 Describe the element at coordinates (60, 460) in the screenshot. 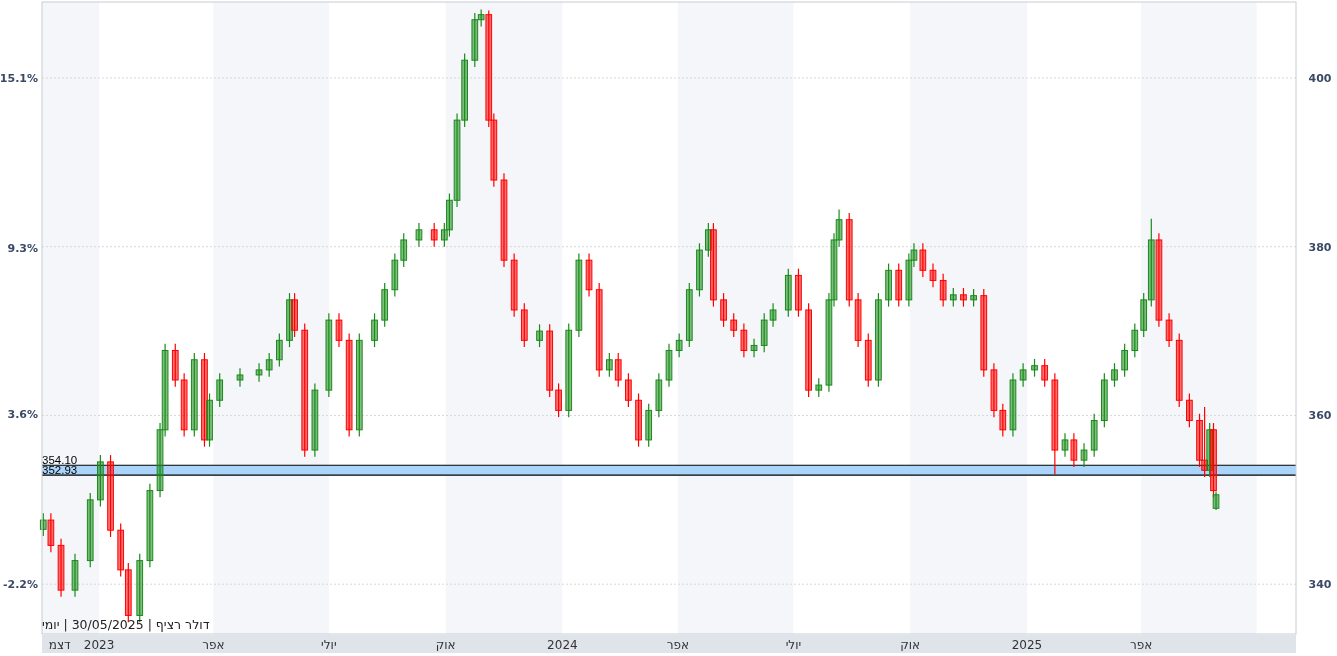

I see `ref-line-label: 354.10` at that location.